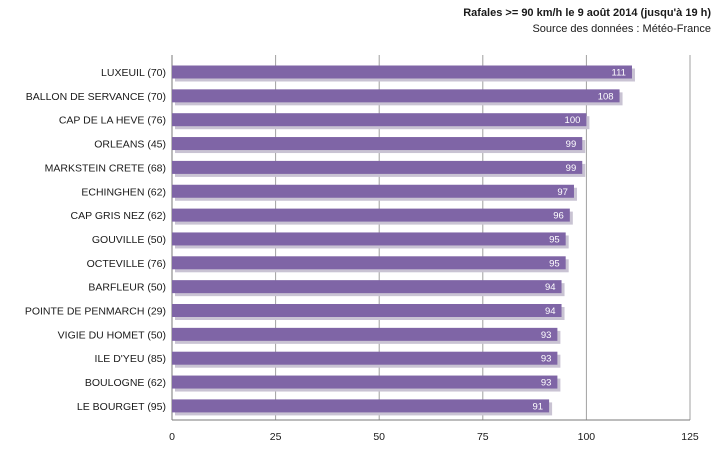 This screenshot has width=717, height=453. I want to click on category-label: VIGIE DU HOMET (50), so click(112, 335).